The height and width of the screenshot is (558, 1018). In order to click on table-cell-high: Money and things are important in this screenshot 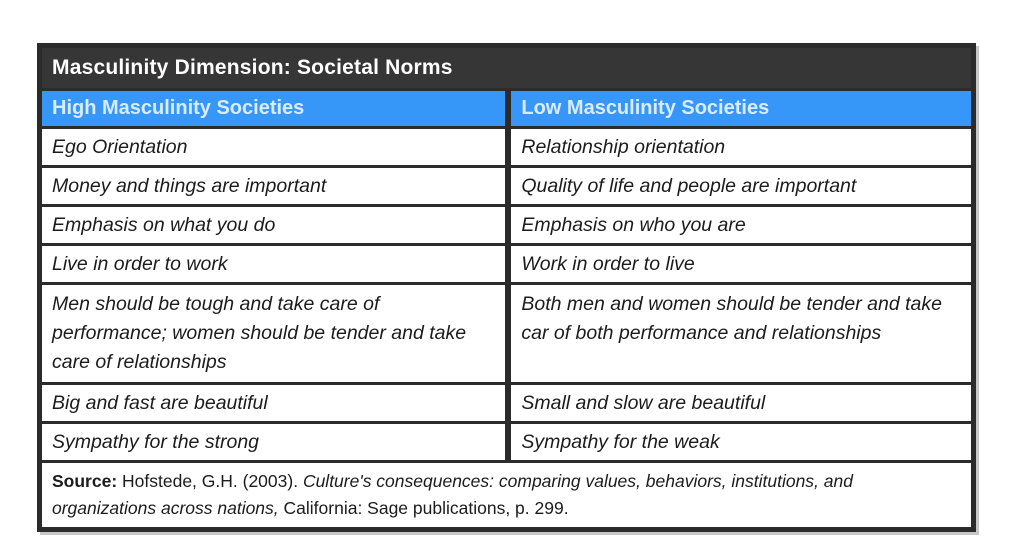, I will do `click(275, 186)`.